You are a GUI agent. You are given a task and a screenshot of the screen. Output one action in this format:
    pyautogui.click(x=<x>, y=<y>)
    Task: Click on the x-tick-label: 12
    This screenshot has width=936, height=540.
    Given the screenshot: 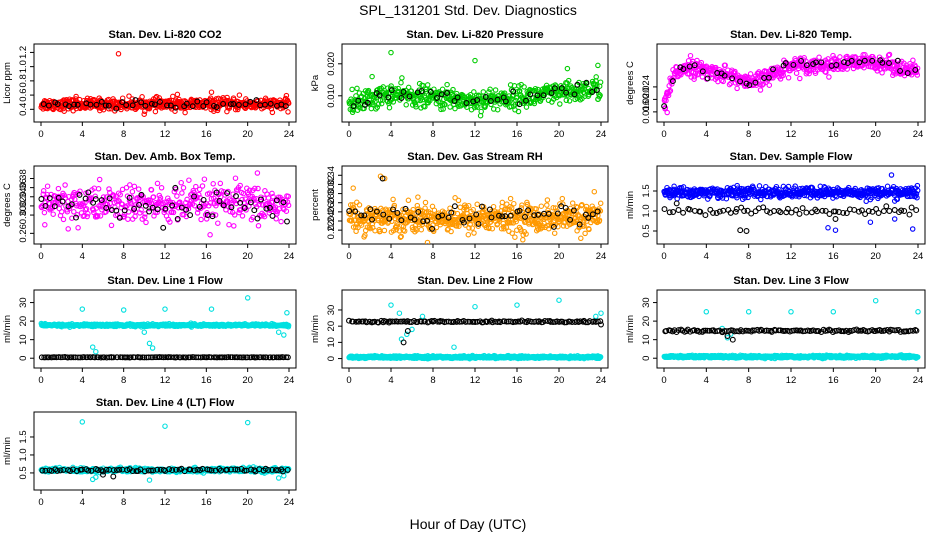 What is the action you would take?
    pyautogui.click(x=475, y=256)
    